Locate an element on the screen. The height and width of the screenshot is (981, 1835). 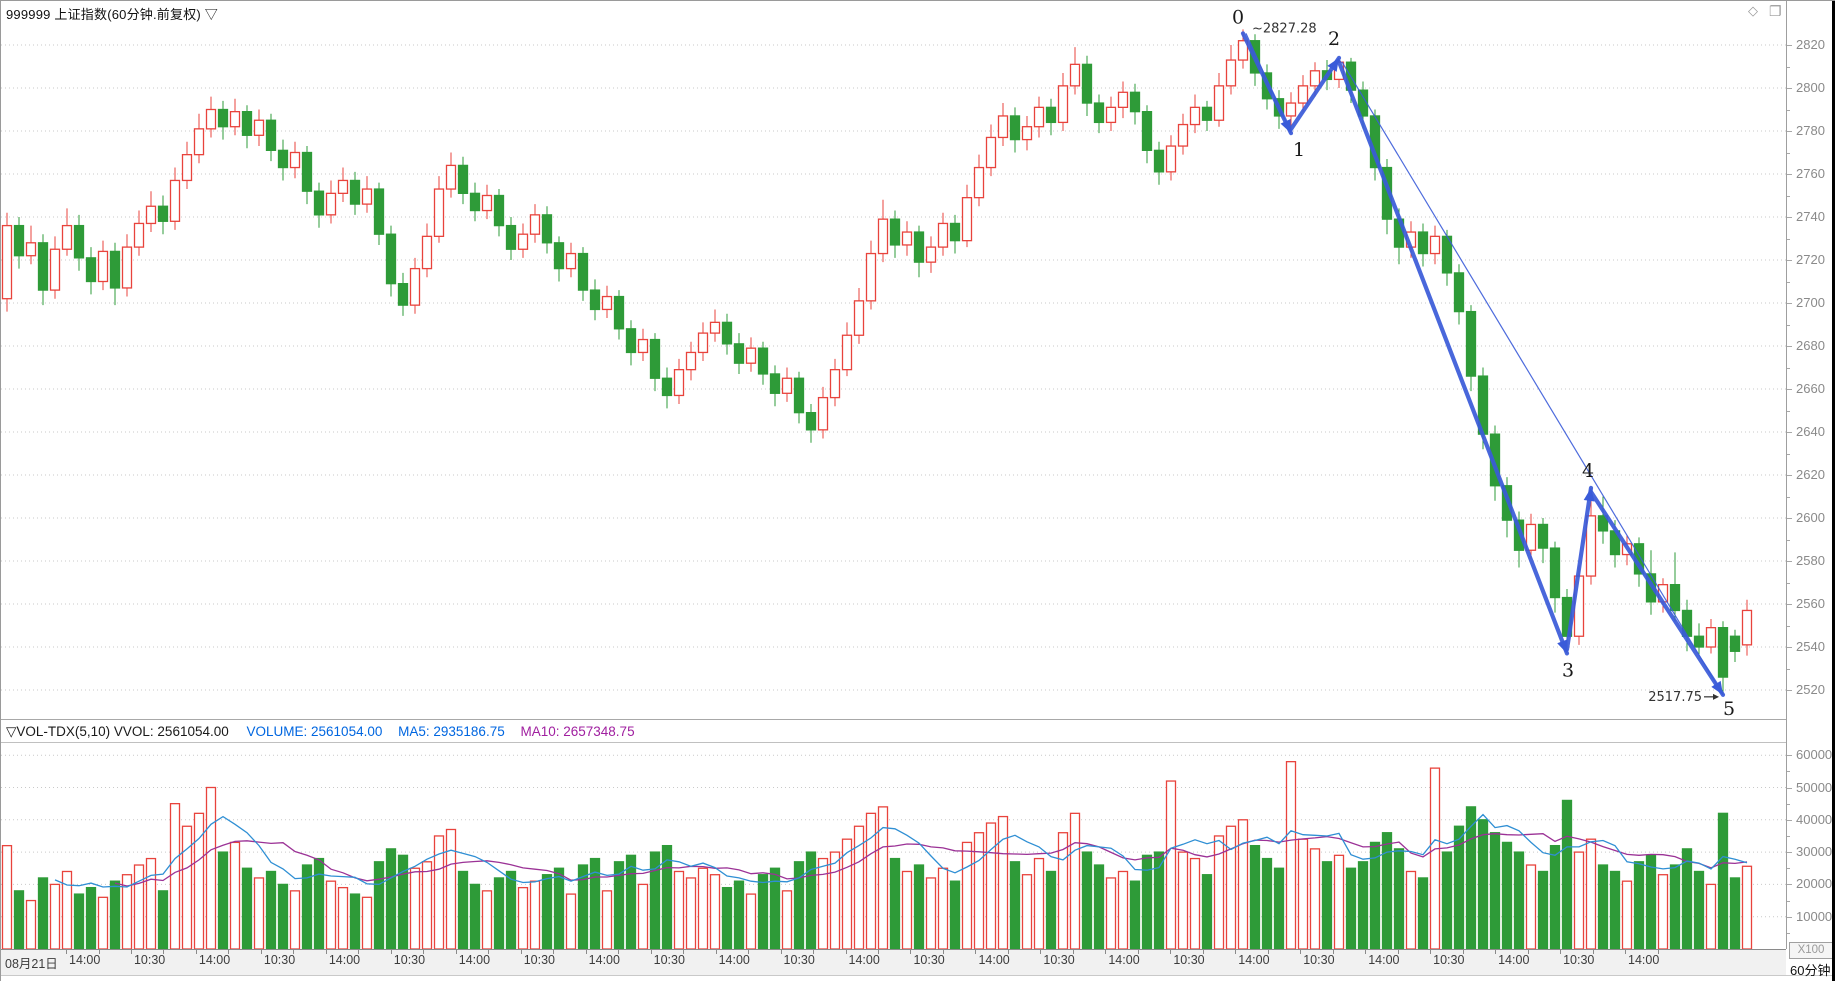
bottom-strip is located at coordinates (918, 978).